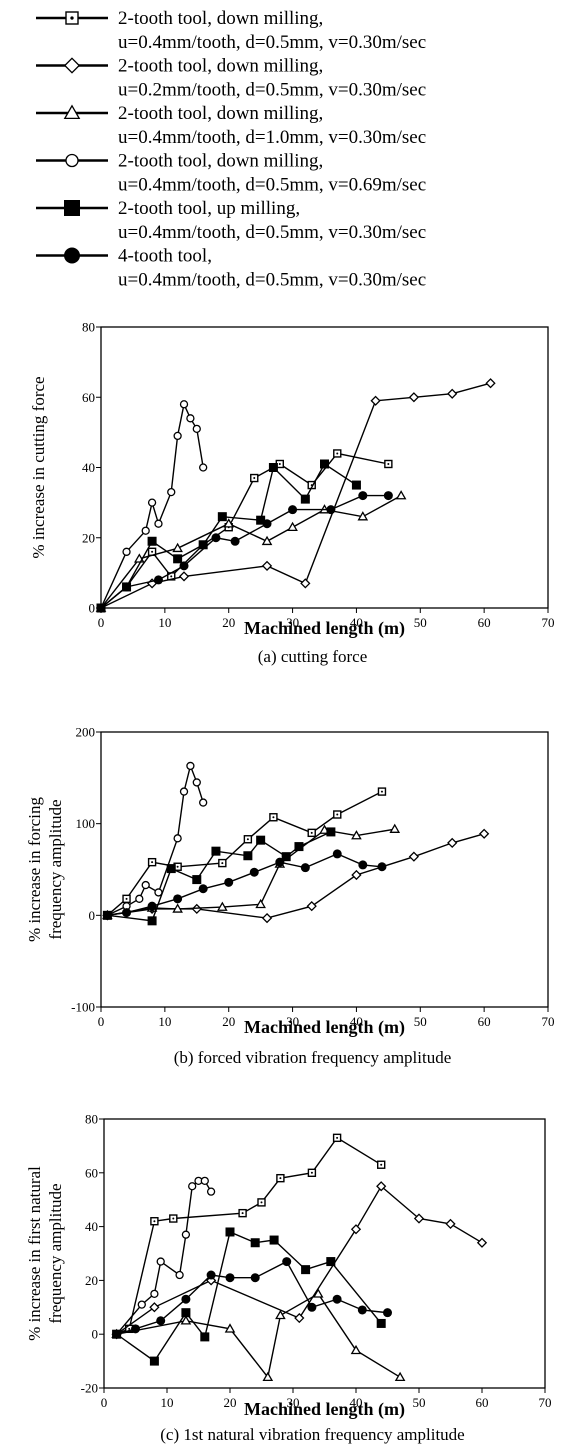 Image resolution: width=576 pixels, height=1447 pixels. What do you see at coordinates (482, 1402) in the screenshot?
I see `x-tick-label: 60` at bounding box center [482, 1402].